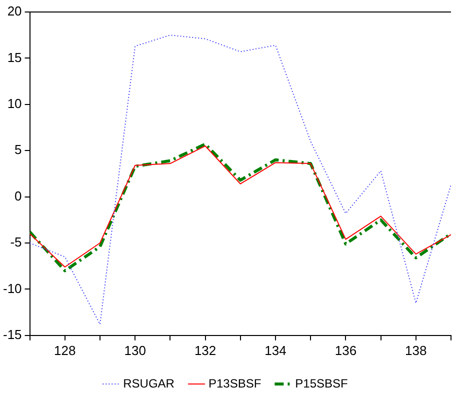 The width and height of the screenshot is (454, 400). I want to click on x-tick-label: 128, so click(65, 350).